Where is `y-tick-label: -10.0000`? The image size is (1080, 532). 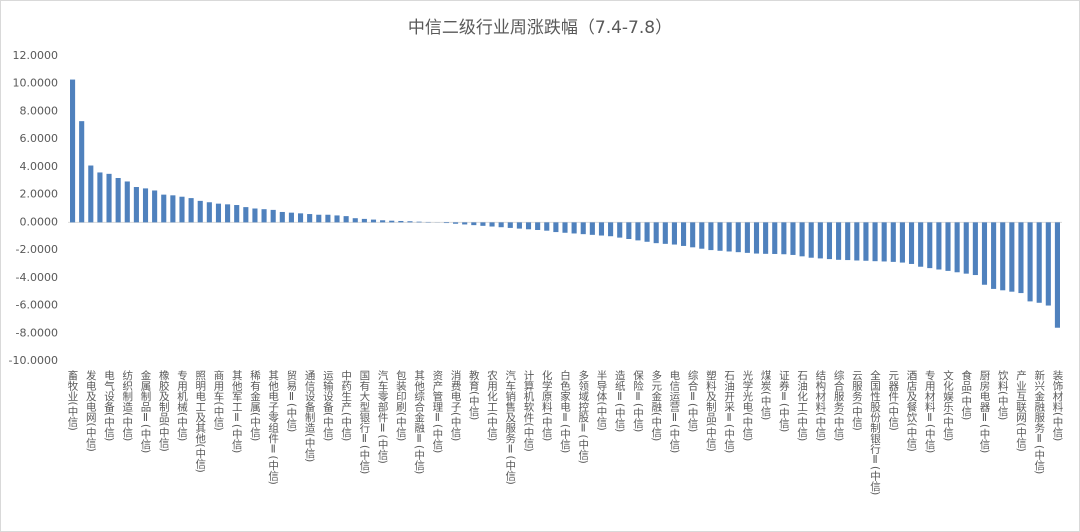
y-tick-label: -10.0000 is located at coordinates (33, 360).